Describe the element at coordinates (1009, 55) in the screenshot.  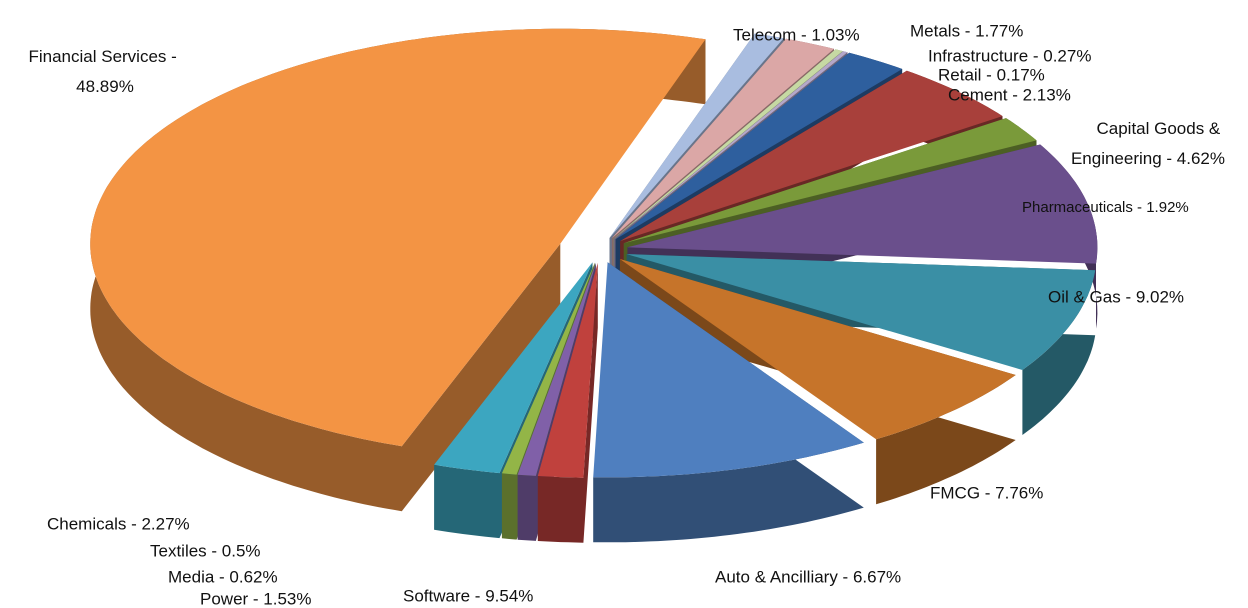
I see `data-label: Infrastructure - 0.27%` at that location.